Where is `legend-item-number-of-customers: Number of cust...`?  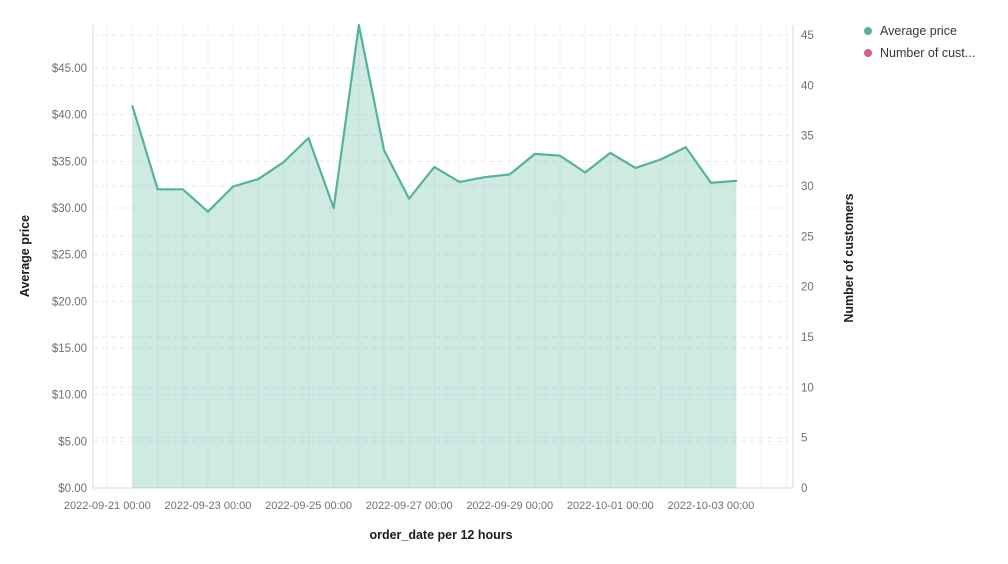
legend-item-number-of-customers: Number of cust... is located at coordinates (919, 53).